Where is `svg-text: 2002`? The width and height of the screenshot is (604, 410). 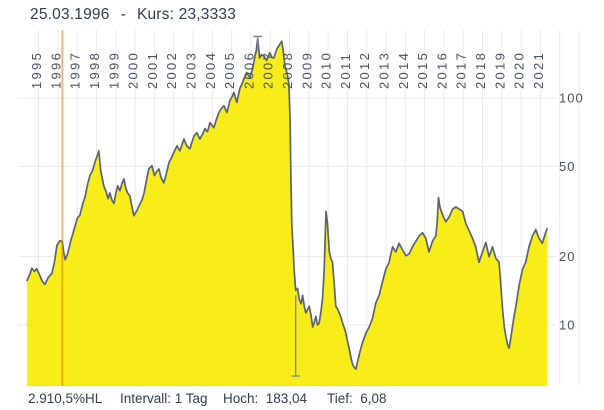 svg-text: 2002 is located at coordinates (171, 70).